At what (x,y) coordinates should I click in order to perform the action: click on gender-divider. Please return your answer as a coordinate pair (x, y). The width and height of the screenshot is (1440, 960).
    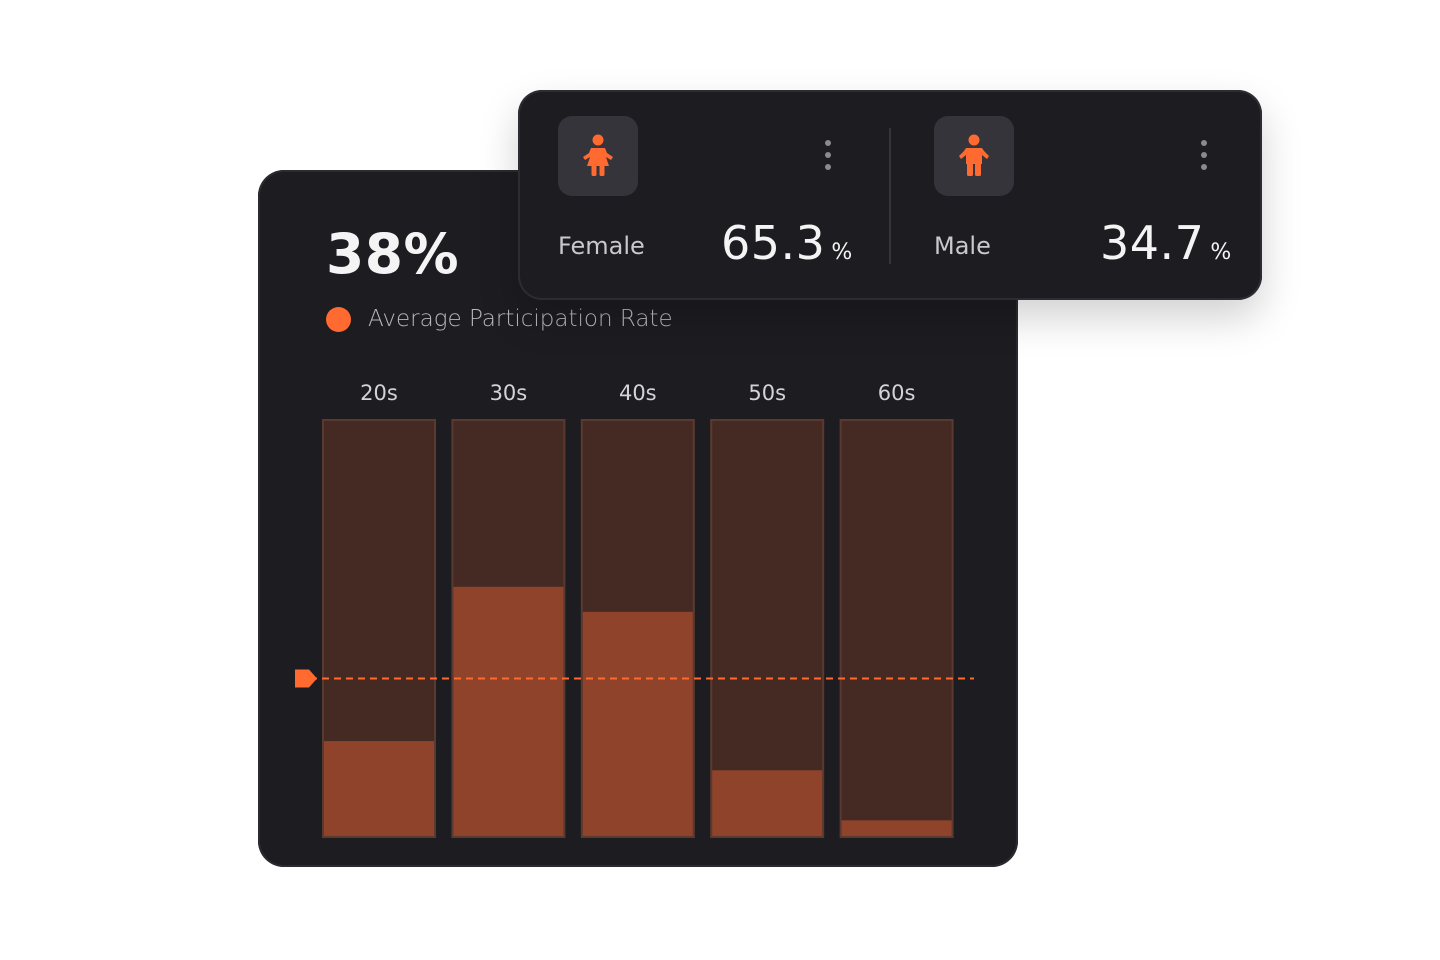
    Looking at the image, I should click on (890, 196).